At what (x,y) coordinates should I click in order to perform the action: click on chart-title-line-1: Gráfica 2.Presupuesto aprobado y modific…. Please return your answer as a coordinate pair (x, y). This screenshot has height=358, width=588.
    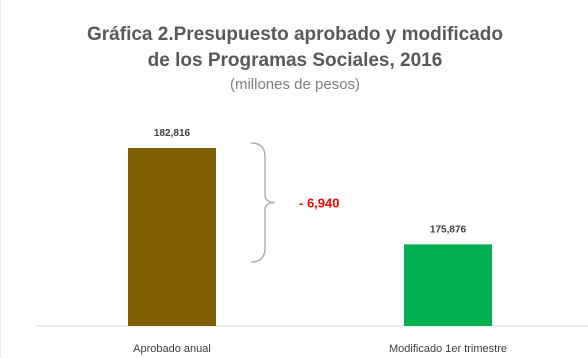
    Looking at the image, I should click on (295, 34).